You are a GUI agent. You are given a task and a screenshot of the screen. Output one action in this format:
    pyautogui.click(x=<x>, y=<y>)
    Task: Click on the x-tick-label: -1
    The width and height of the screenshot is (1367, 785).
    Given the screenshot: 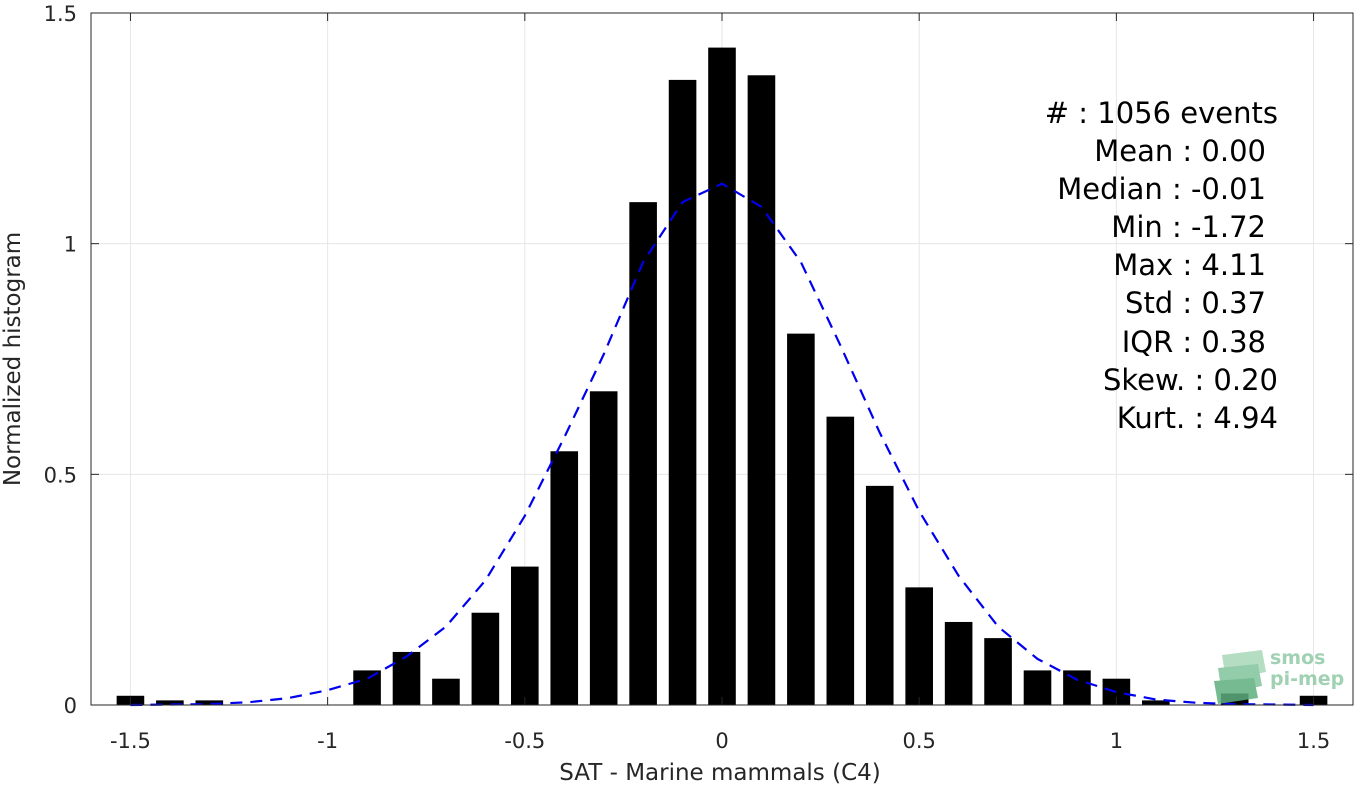 What is the action you would take?
    pyautogui.click(x=327, y=741)
    